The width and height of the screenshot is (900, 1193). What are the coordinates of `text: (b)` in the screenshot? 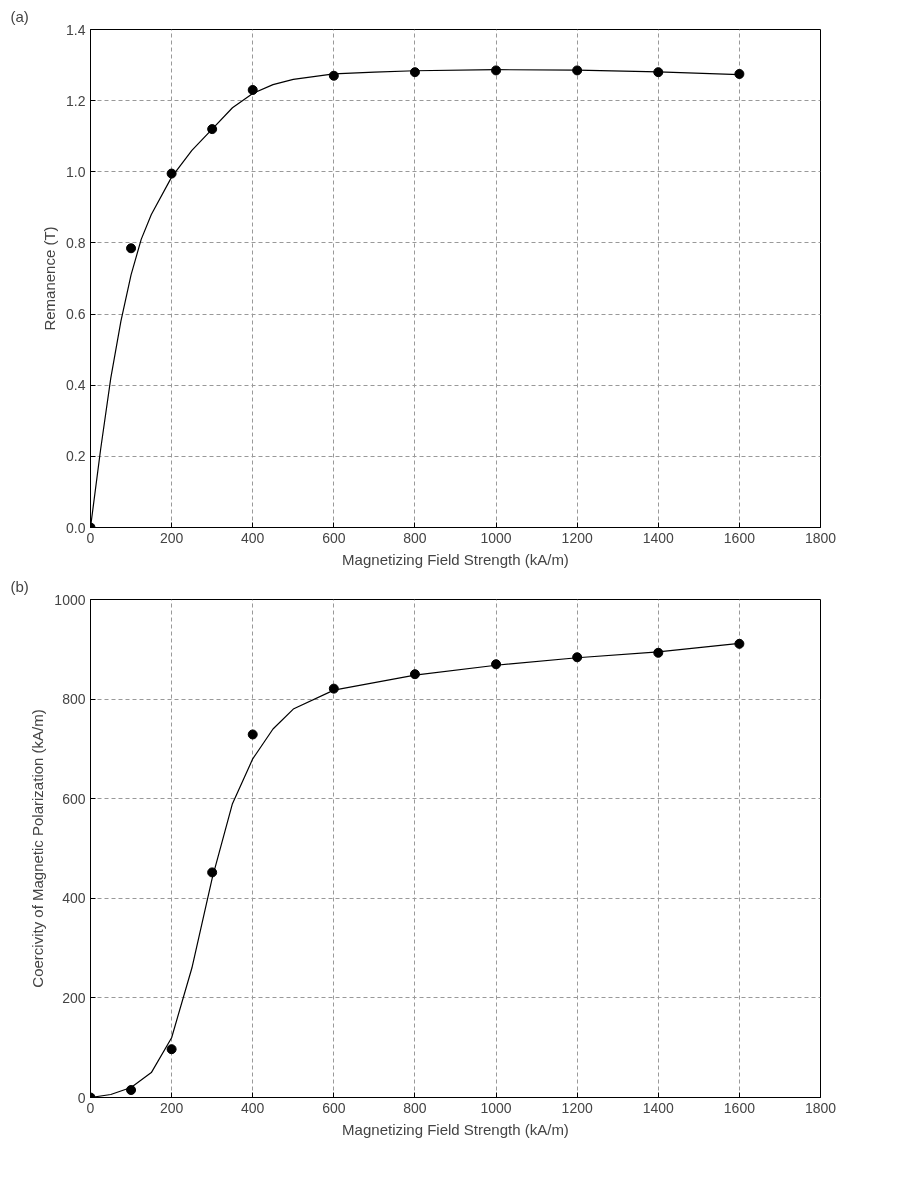 It's located at (19, 586).